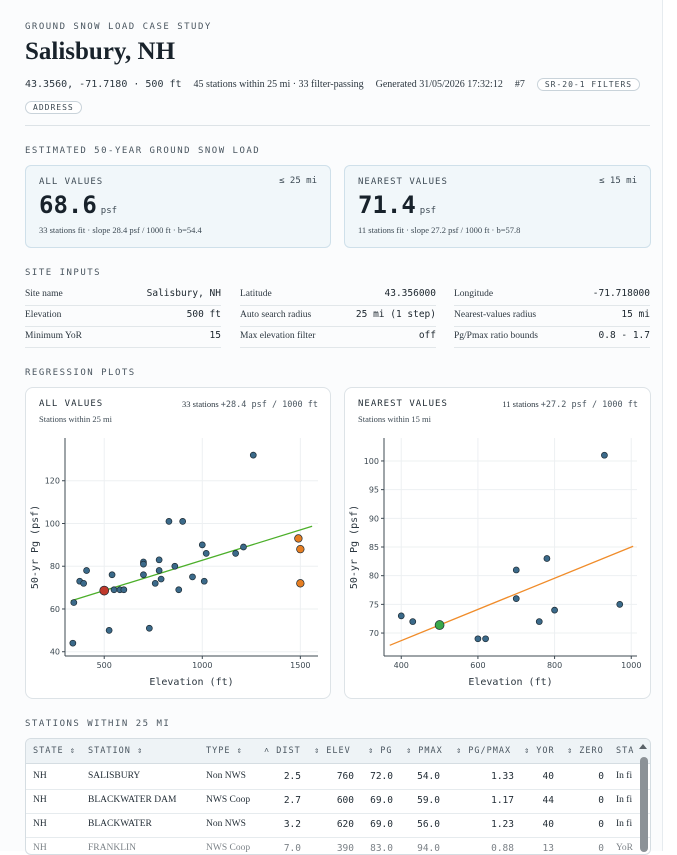 This screenshot has height=855, width=677. Describe the element at coordinates (332, 751) in the screenshot. I see `column-header-elev: ⇕ ELEV` at that location.